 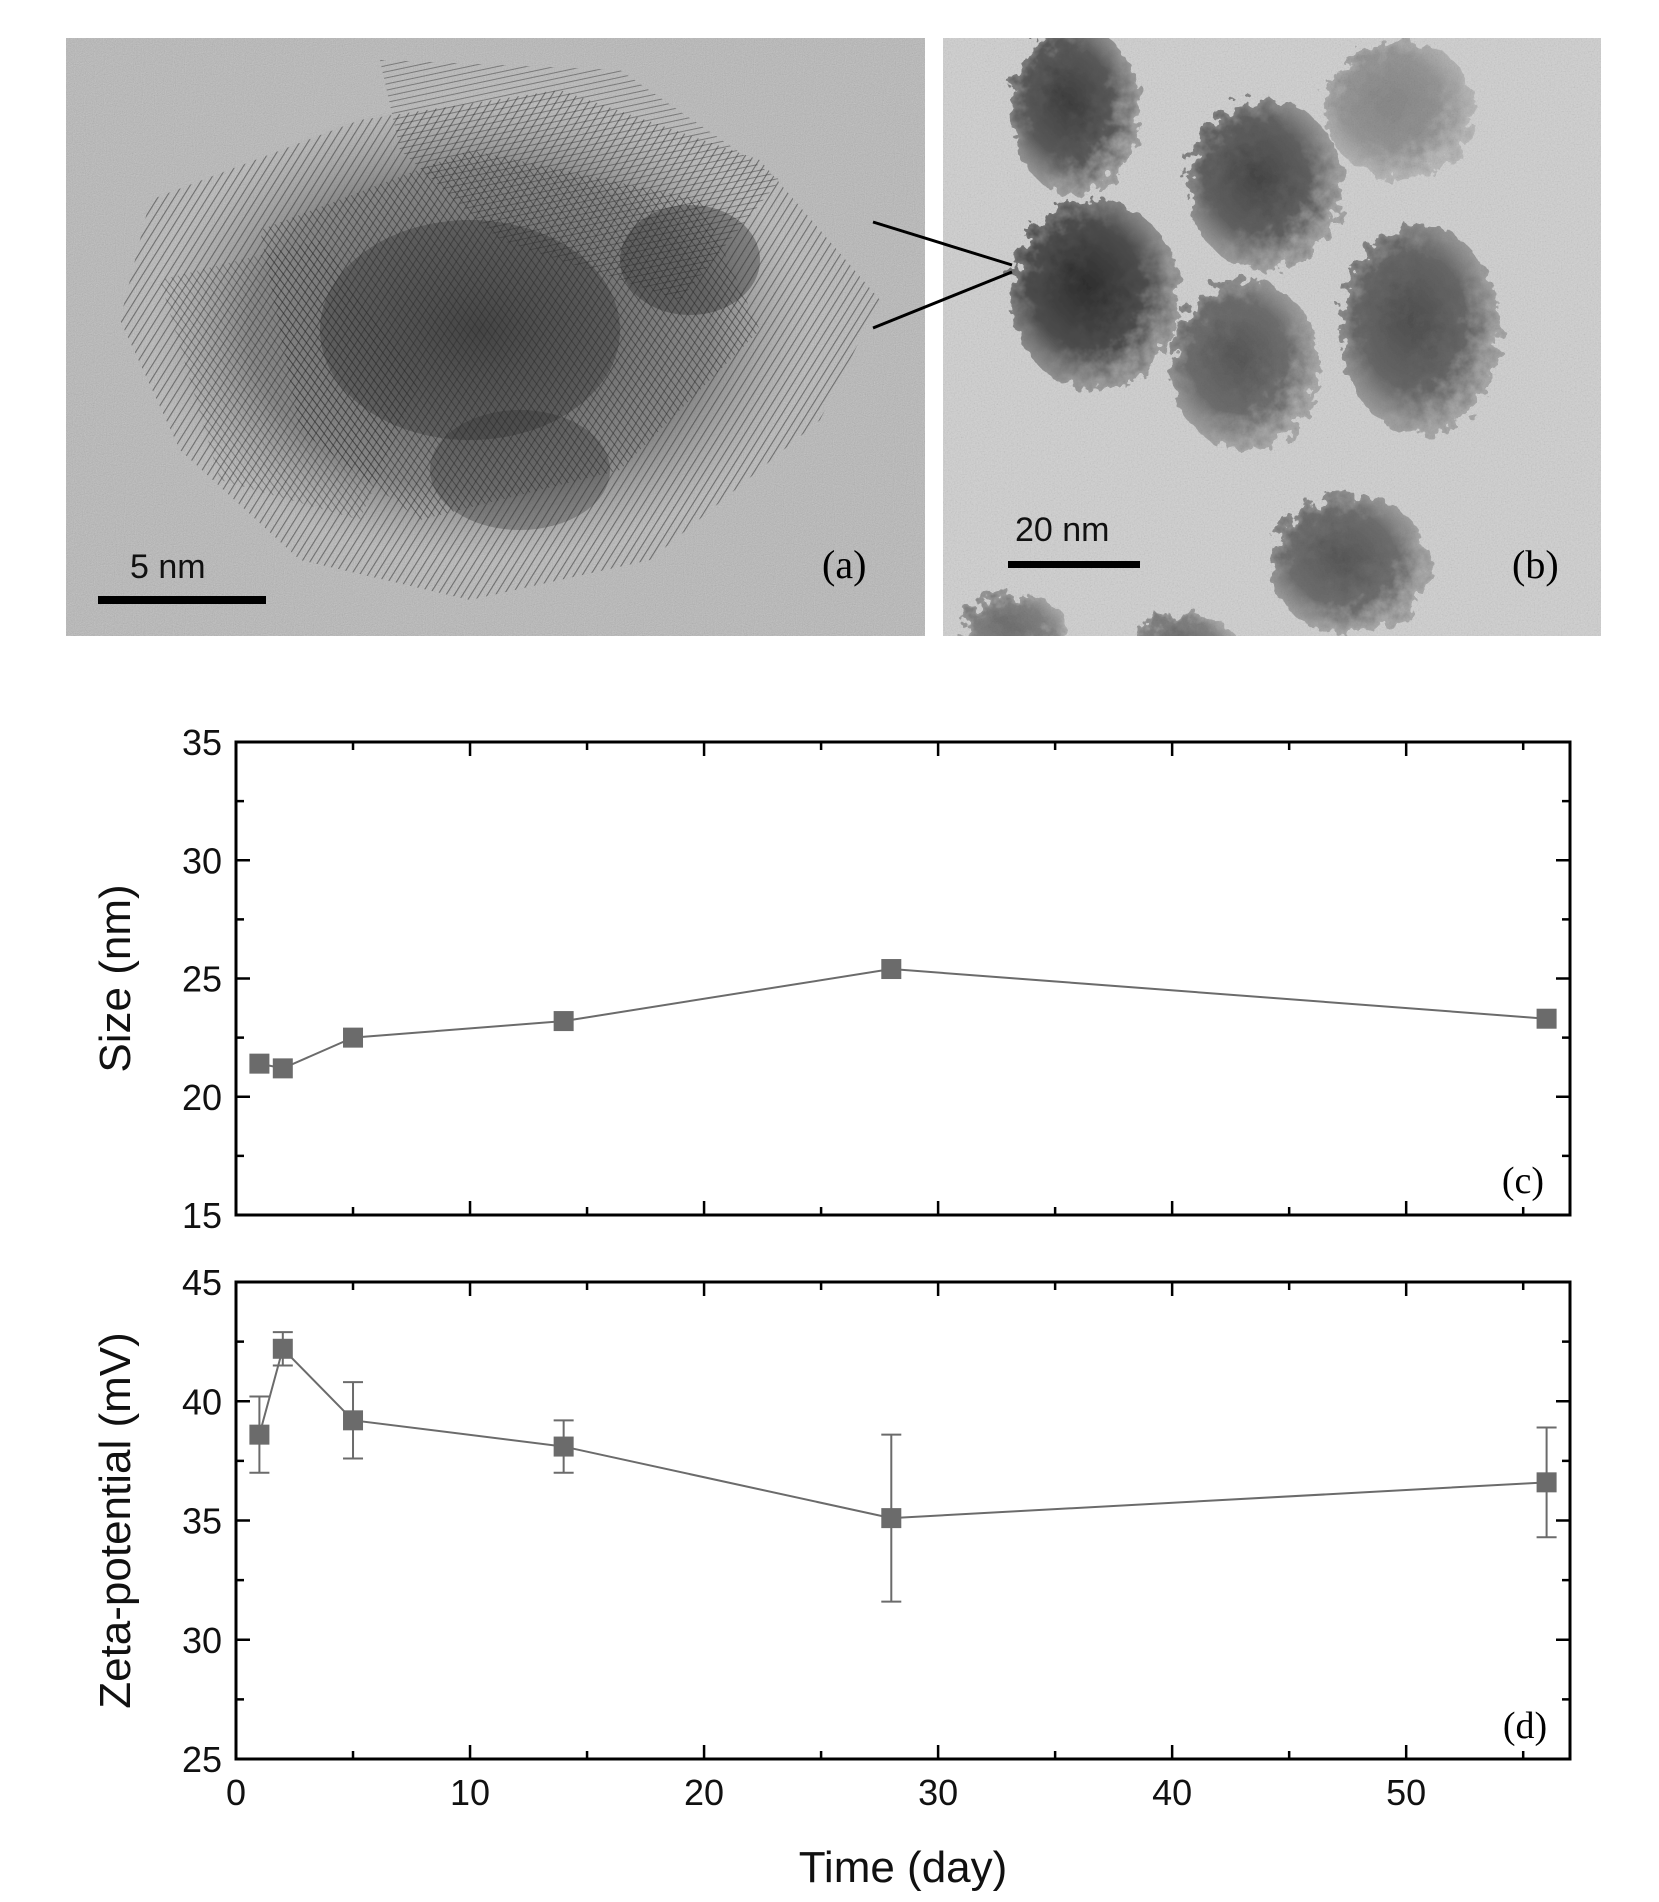 I want to click on panel-c-label: (c), so click(x=1523, y=1181).